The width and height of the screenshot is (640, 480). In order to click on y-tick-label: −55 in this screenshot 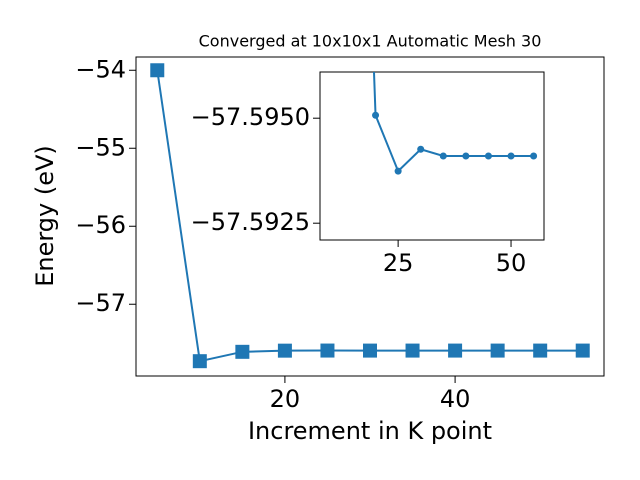, I will do `click(100, 147)`.